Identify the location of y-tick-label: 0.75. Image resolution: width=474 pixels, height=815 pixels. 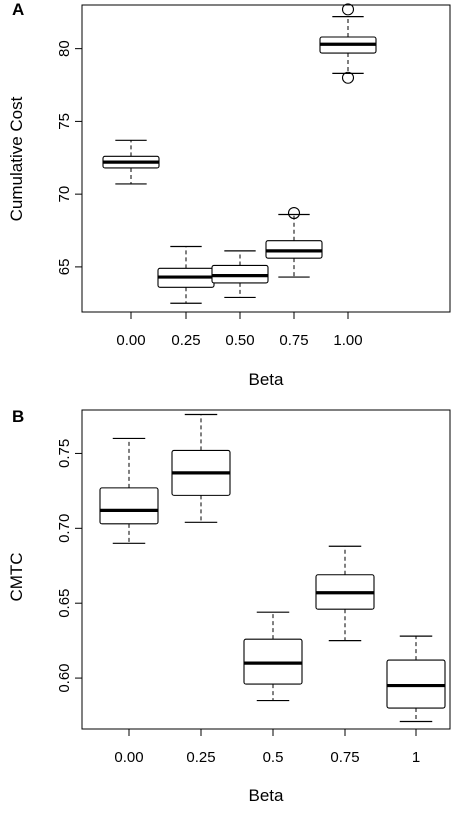
(64, 453).